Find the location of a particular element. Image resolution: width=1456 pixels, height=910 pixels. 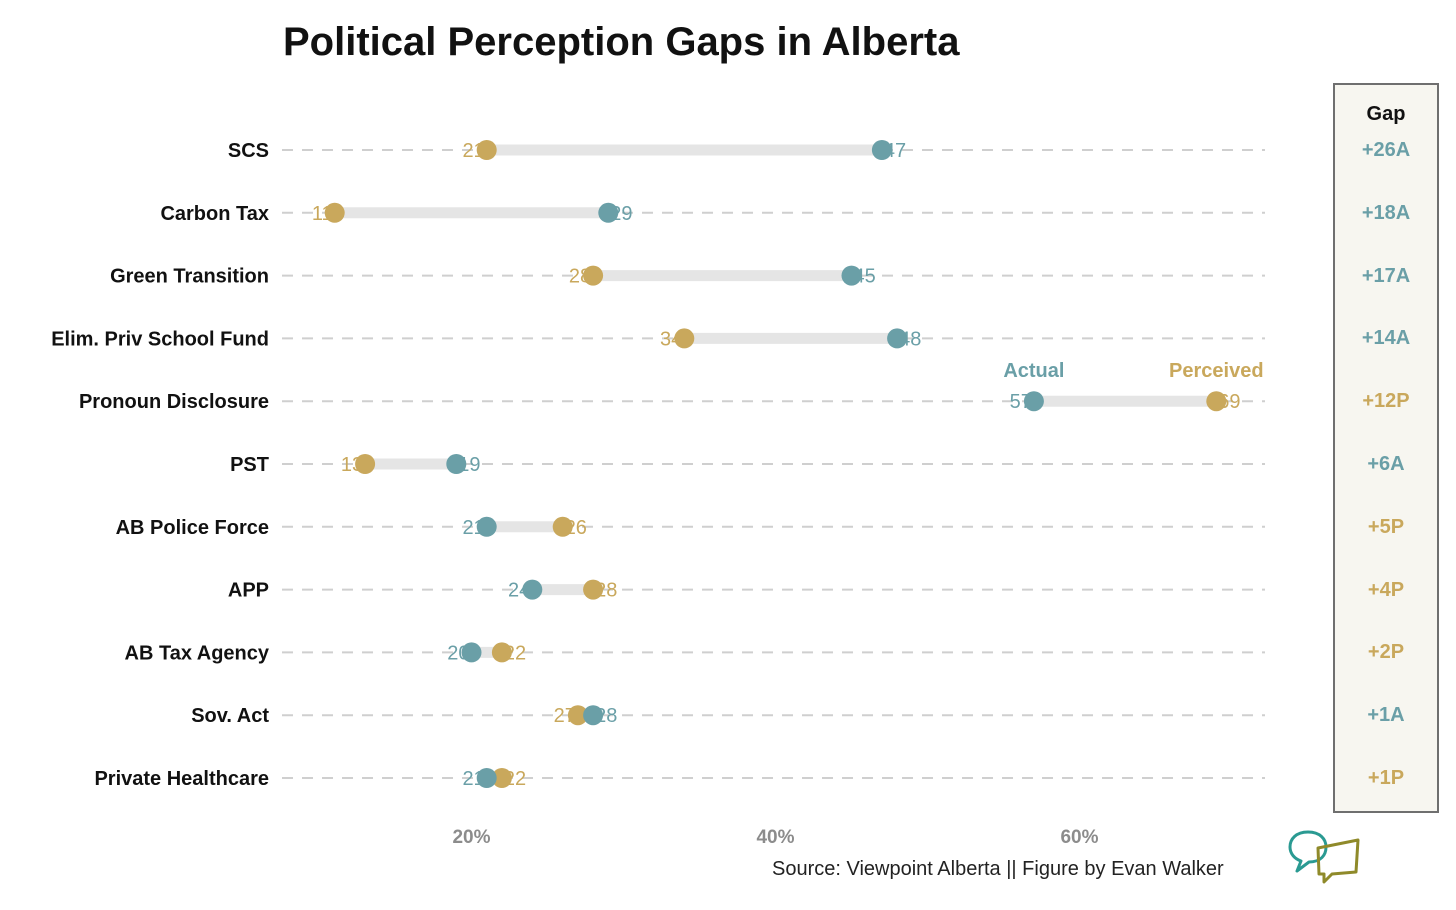

row-label: Private Healthcare is located at coordinates (181, 779).